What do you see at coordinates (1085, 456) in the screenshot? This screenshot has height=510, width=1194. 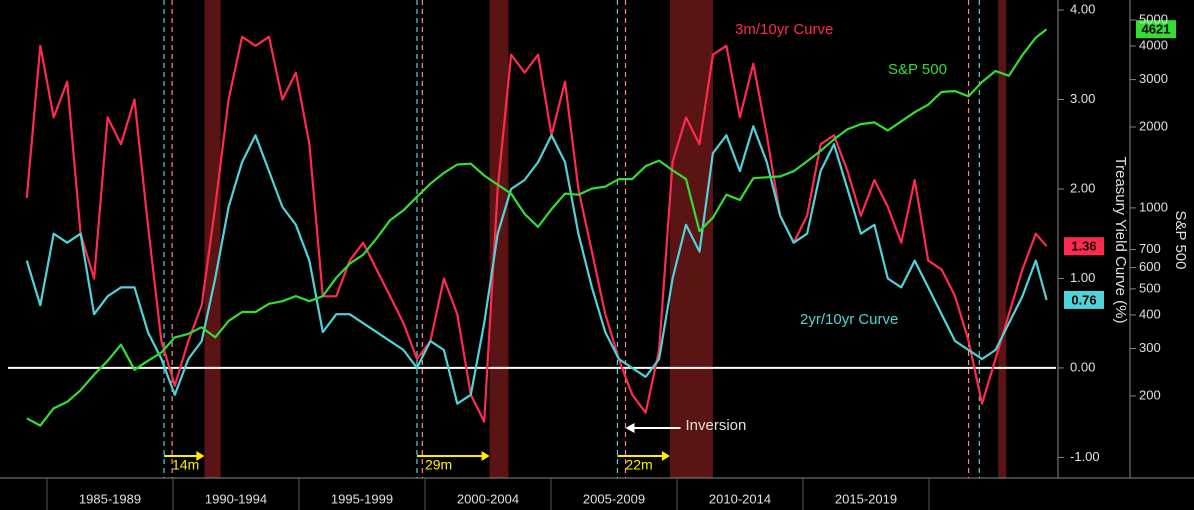 I see `y-tick-label: -1.00` at bounding box center [1085, 456].